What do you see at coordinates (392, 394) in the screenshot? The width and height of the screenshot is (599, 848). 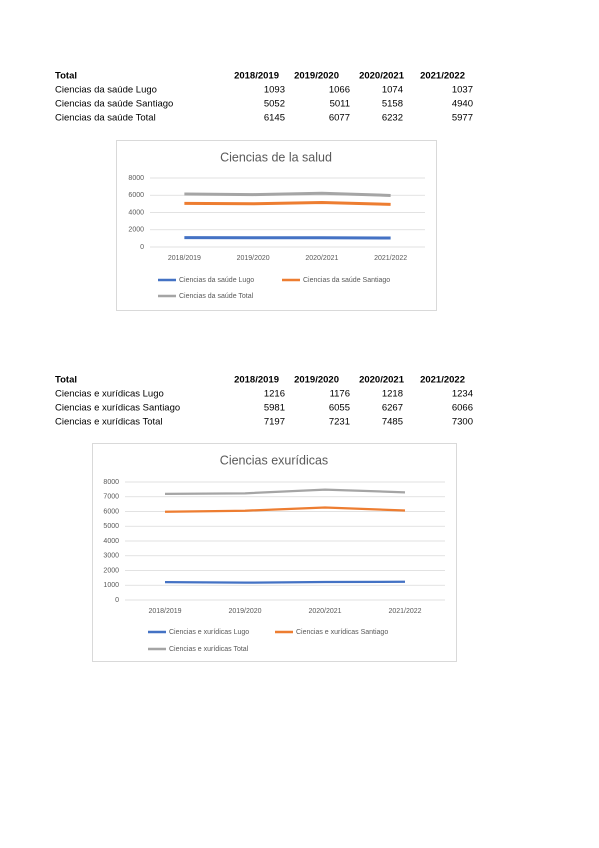 I see `table-cell-number: 1218` at bounding box center [392, 394].